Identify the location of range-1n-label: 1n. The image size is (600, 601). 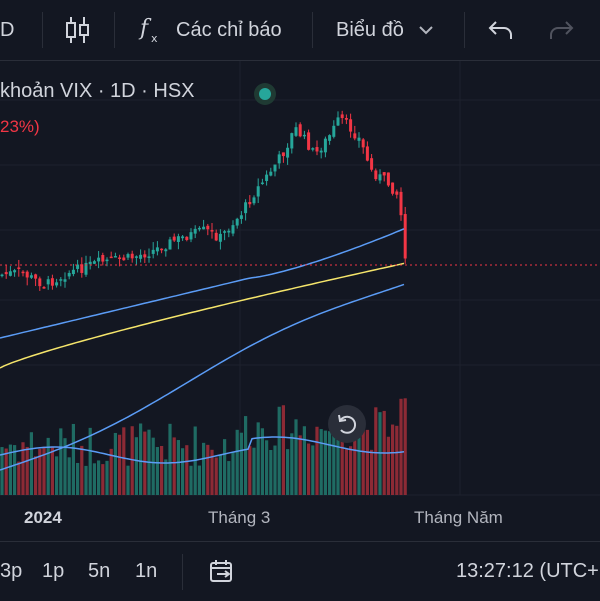
(146, 571).